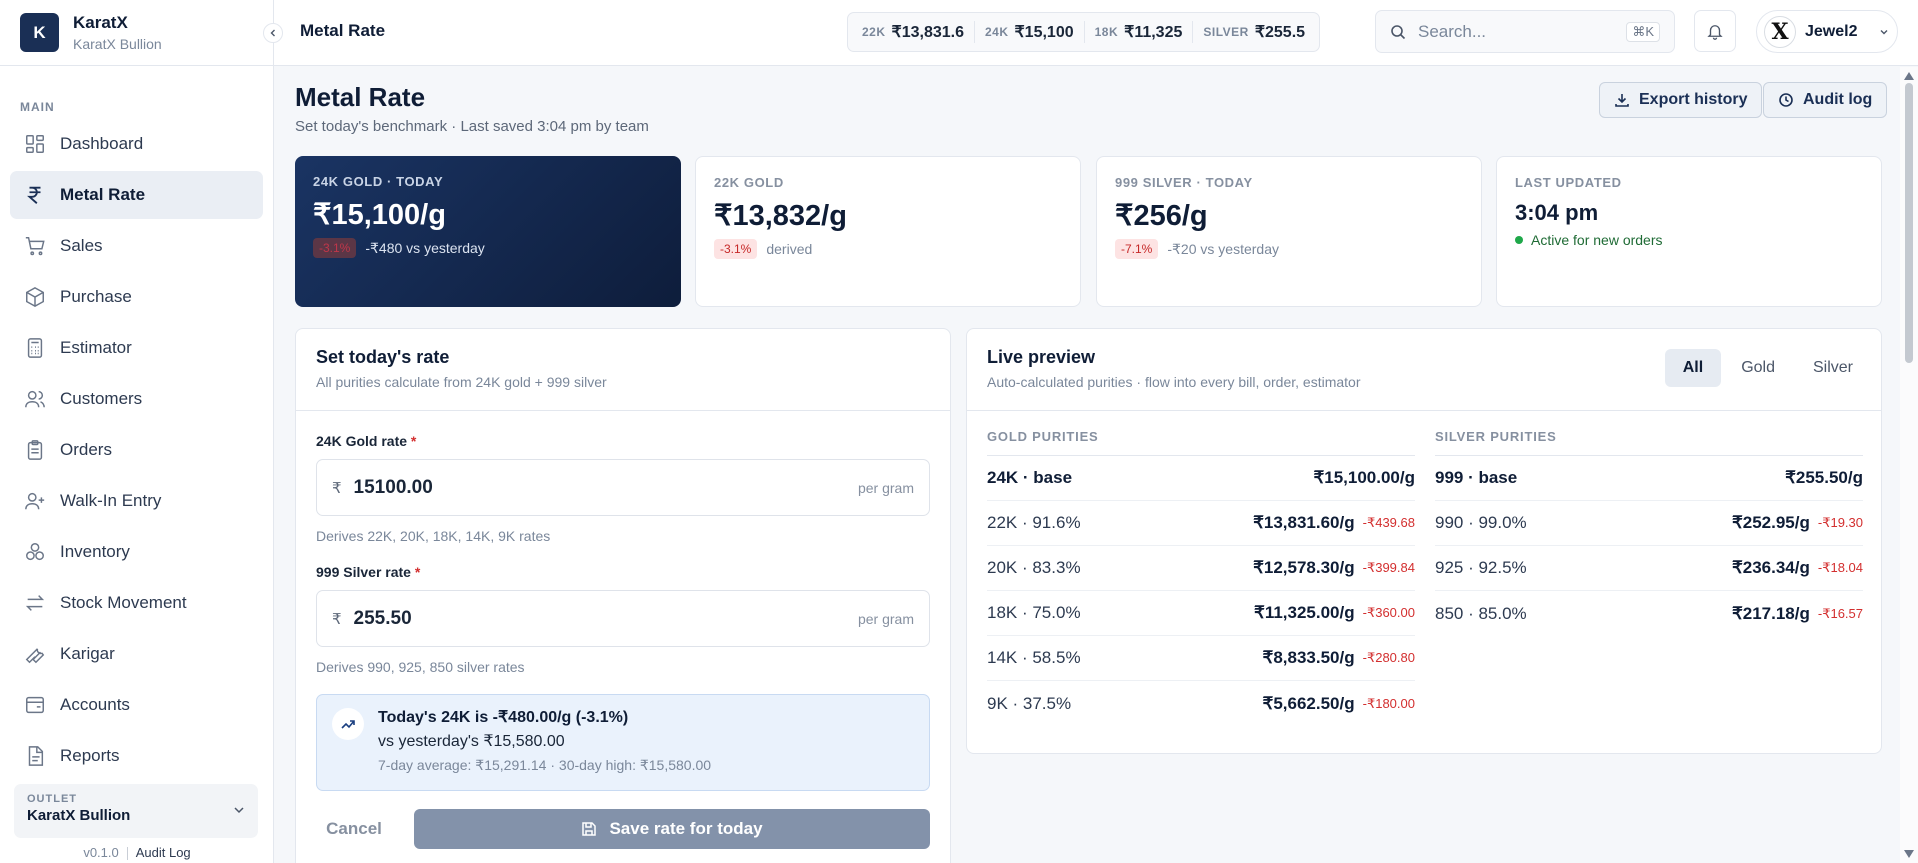  Describe the element at coordinates (136, 705) in the screenshot. I see `sidebar-item-accounts: Accounts` at that location.